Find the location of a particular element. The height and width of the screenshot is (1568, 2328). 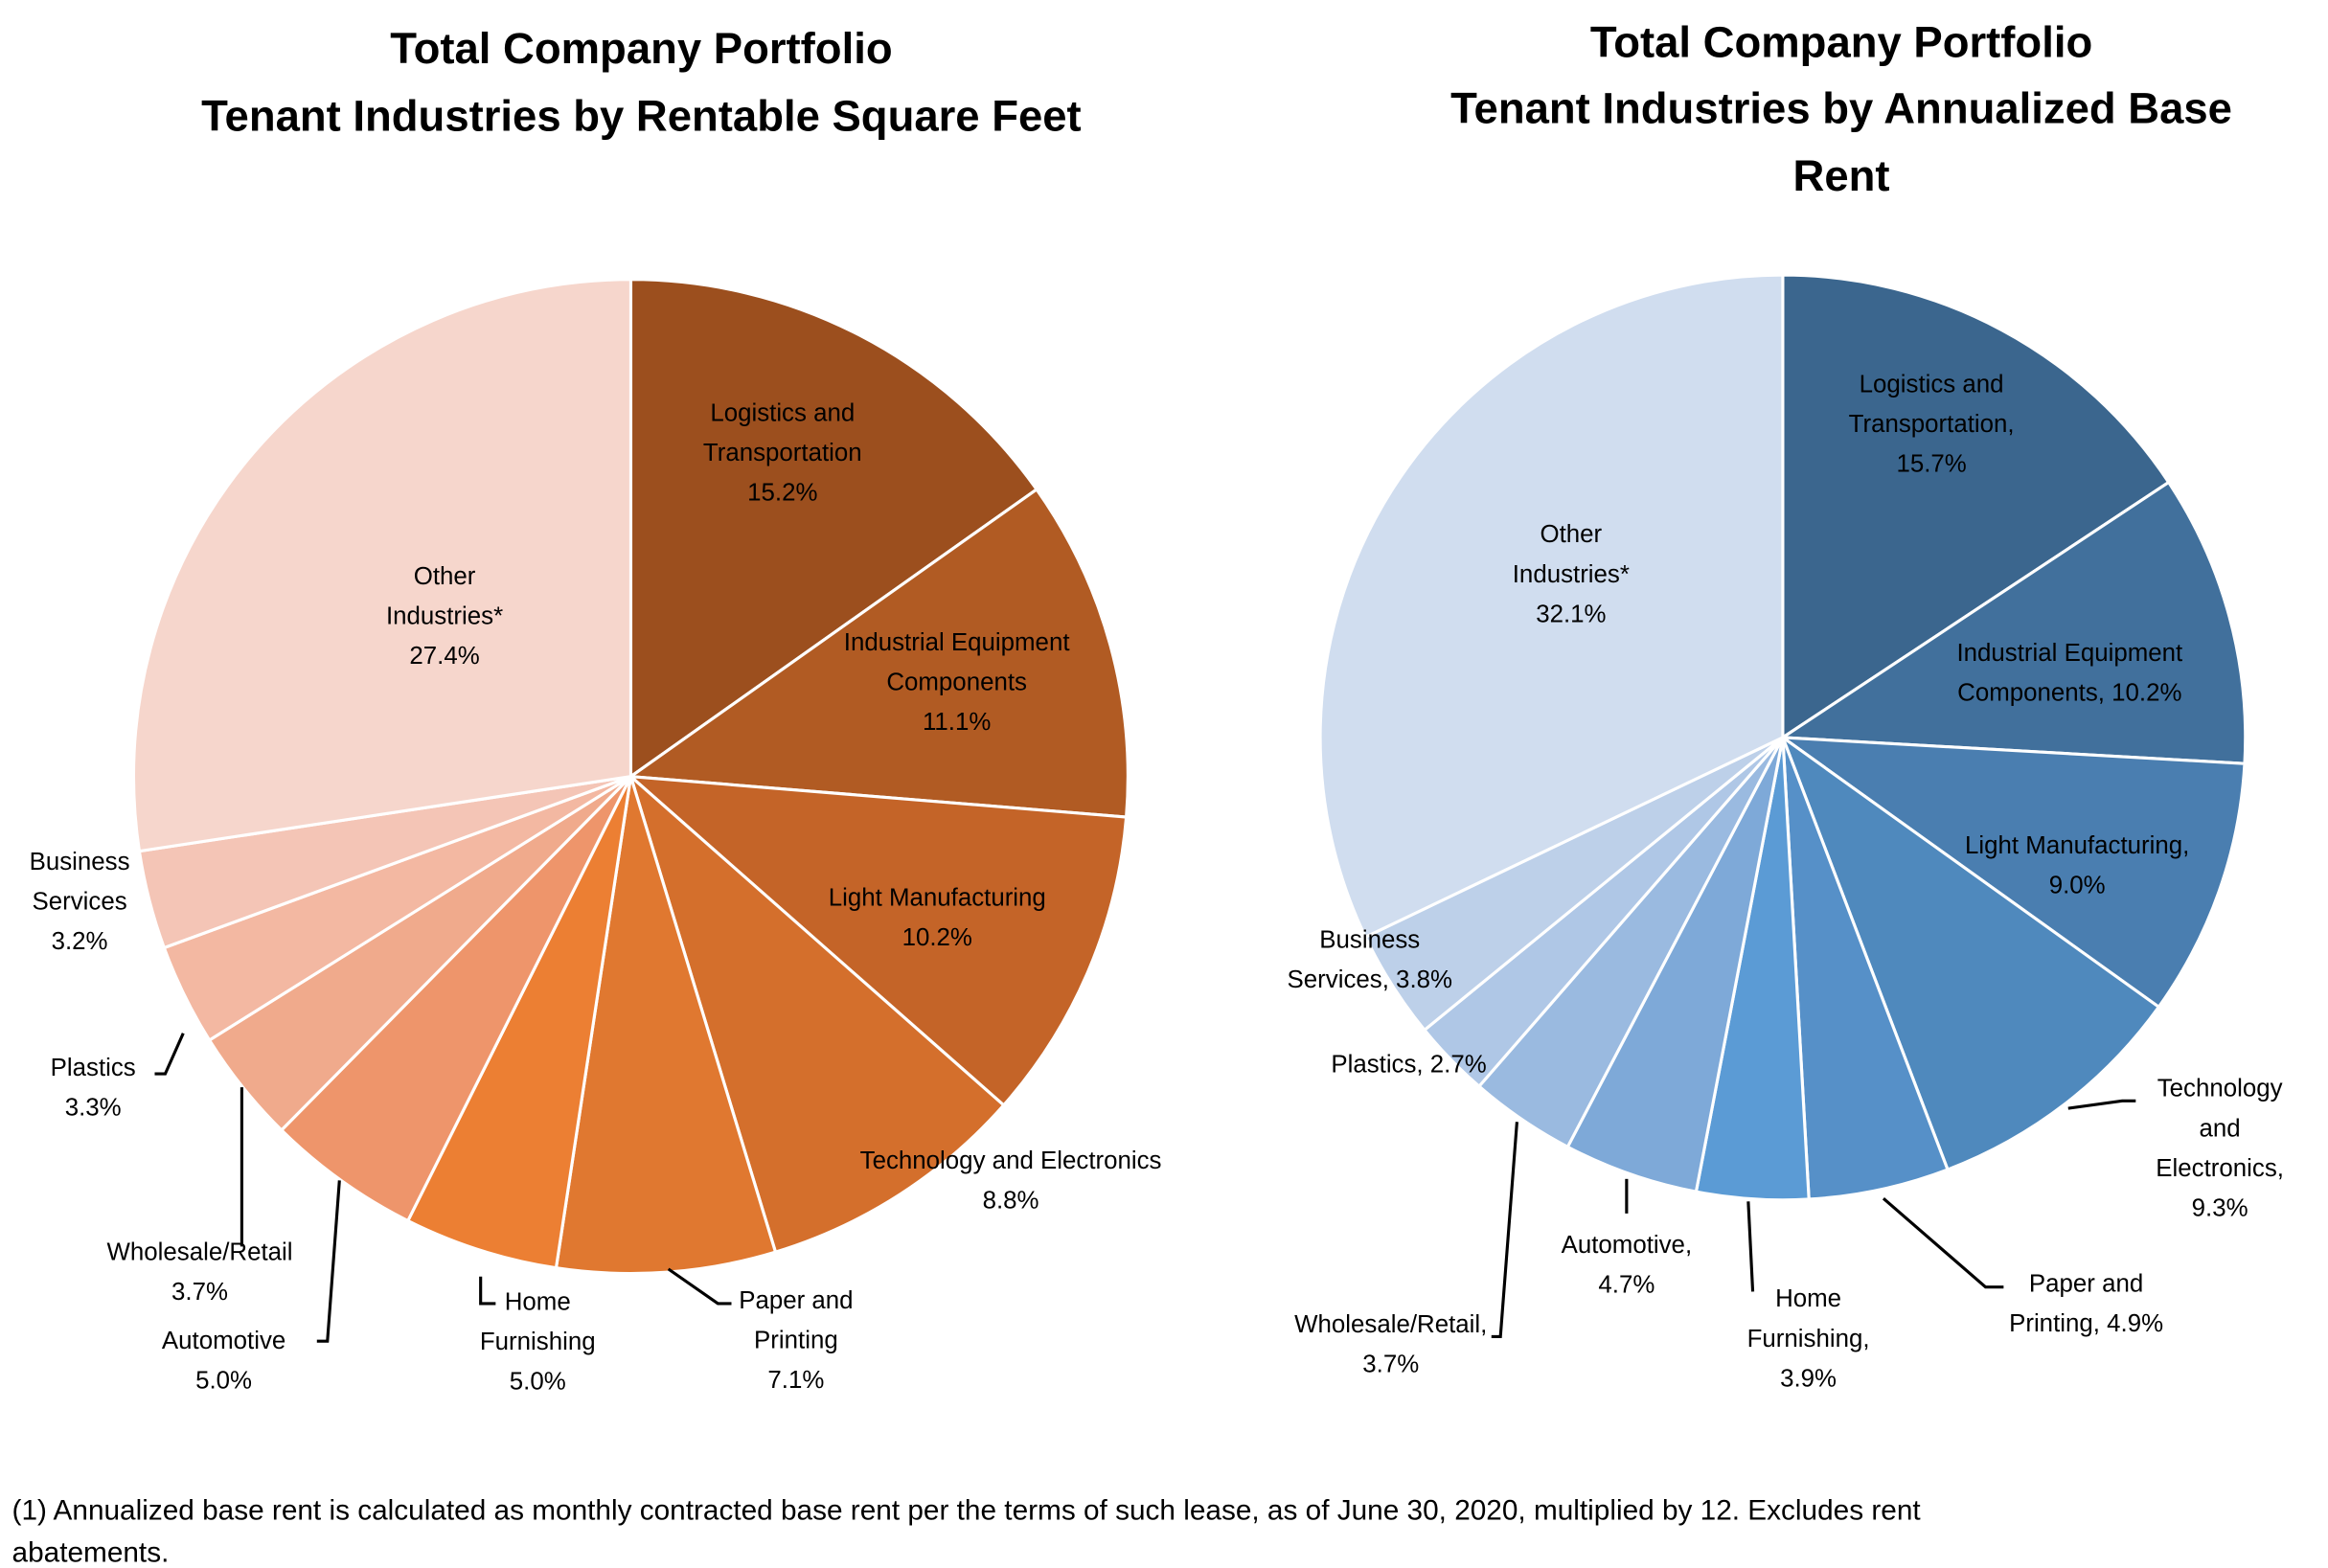

data-label: Technology and Electronics is located at coordinates (1011, 1161).